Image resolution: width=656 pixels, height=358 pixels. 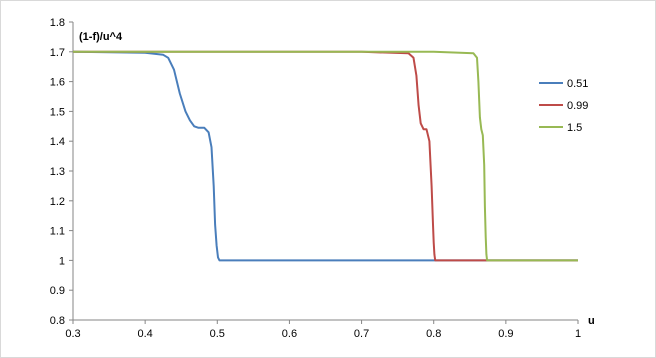 What do you see at coordinates (57, 83) in the screenshot?
I see `y-tick-label: 1.6` at bounding box center [57, 83].